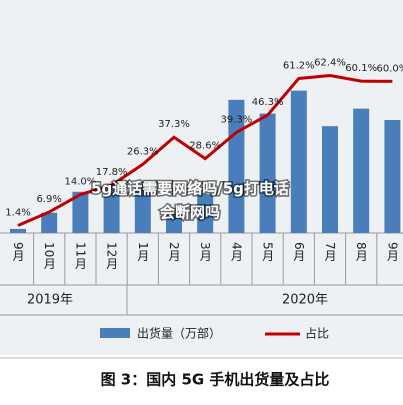 This screenshot has height=405, width=403. I want to click on data-label: 60.0%, so click(390, 68).